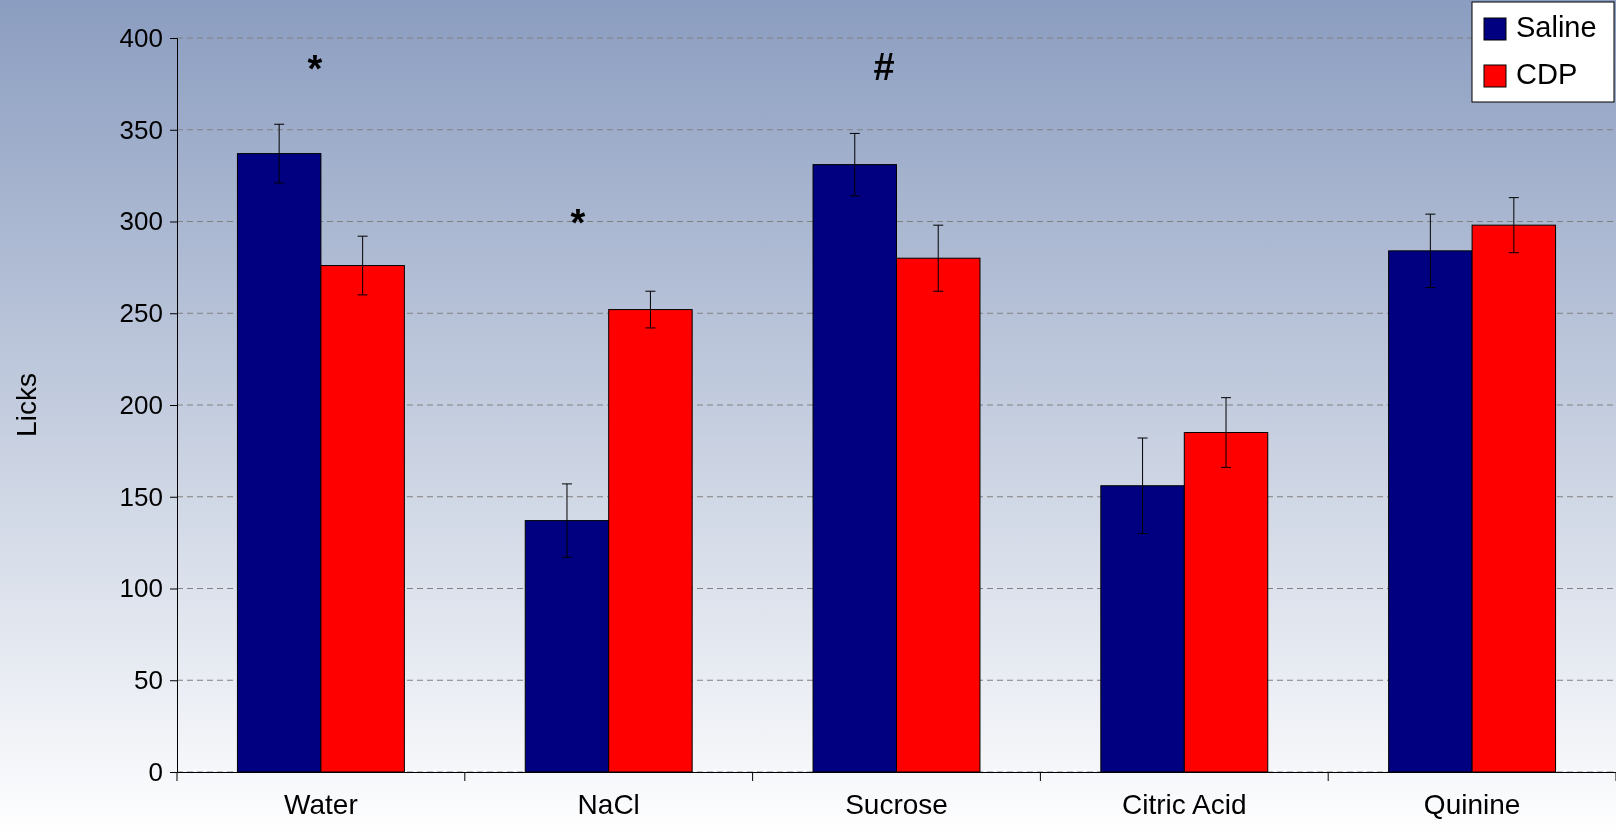 The height and width of the screenshot is (839, 1616). What do you see at coordinates (148, 680) in the screenshot?
I see `y-tick-label: 50` at bounding box center [148, 680].